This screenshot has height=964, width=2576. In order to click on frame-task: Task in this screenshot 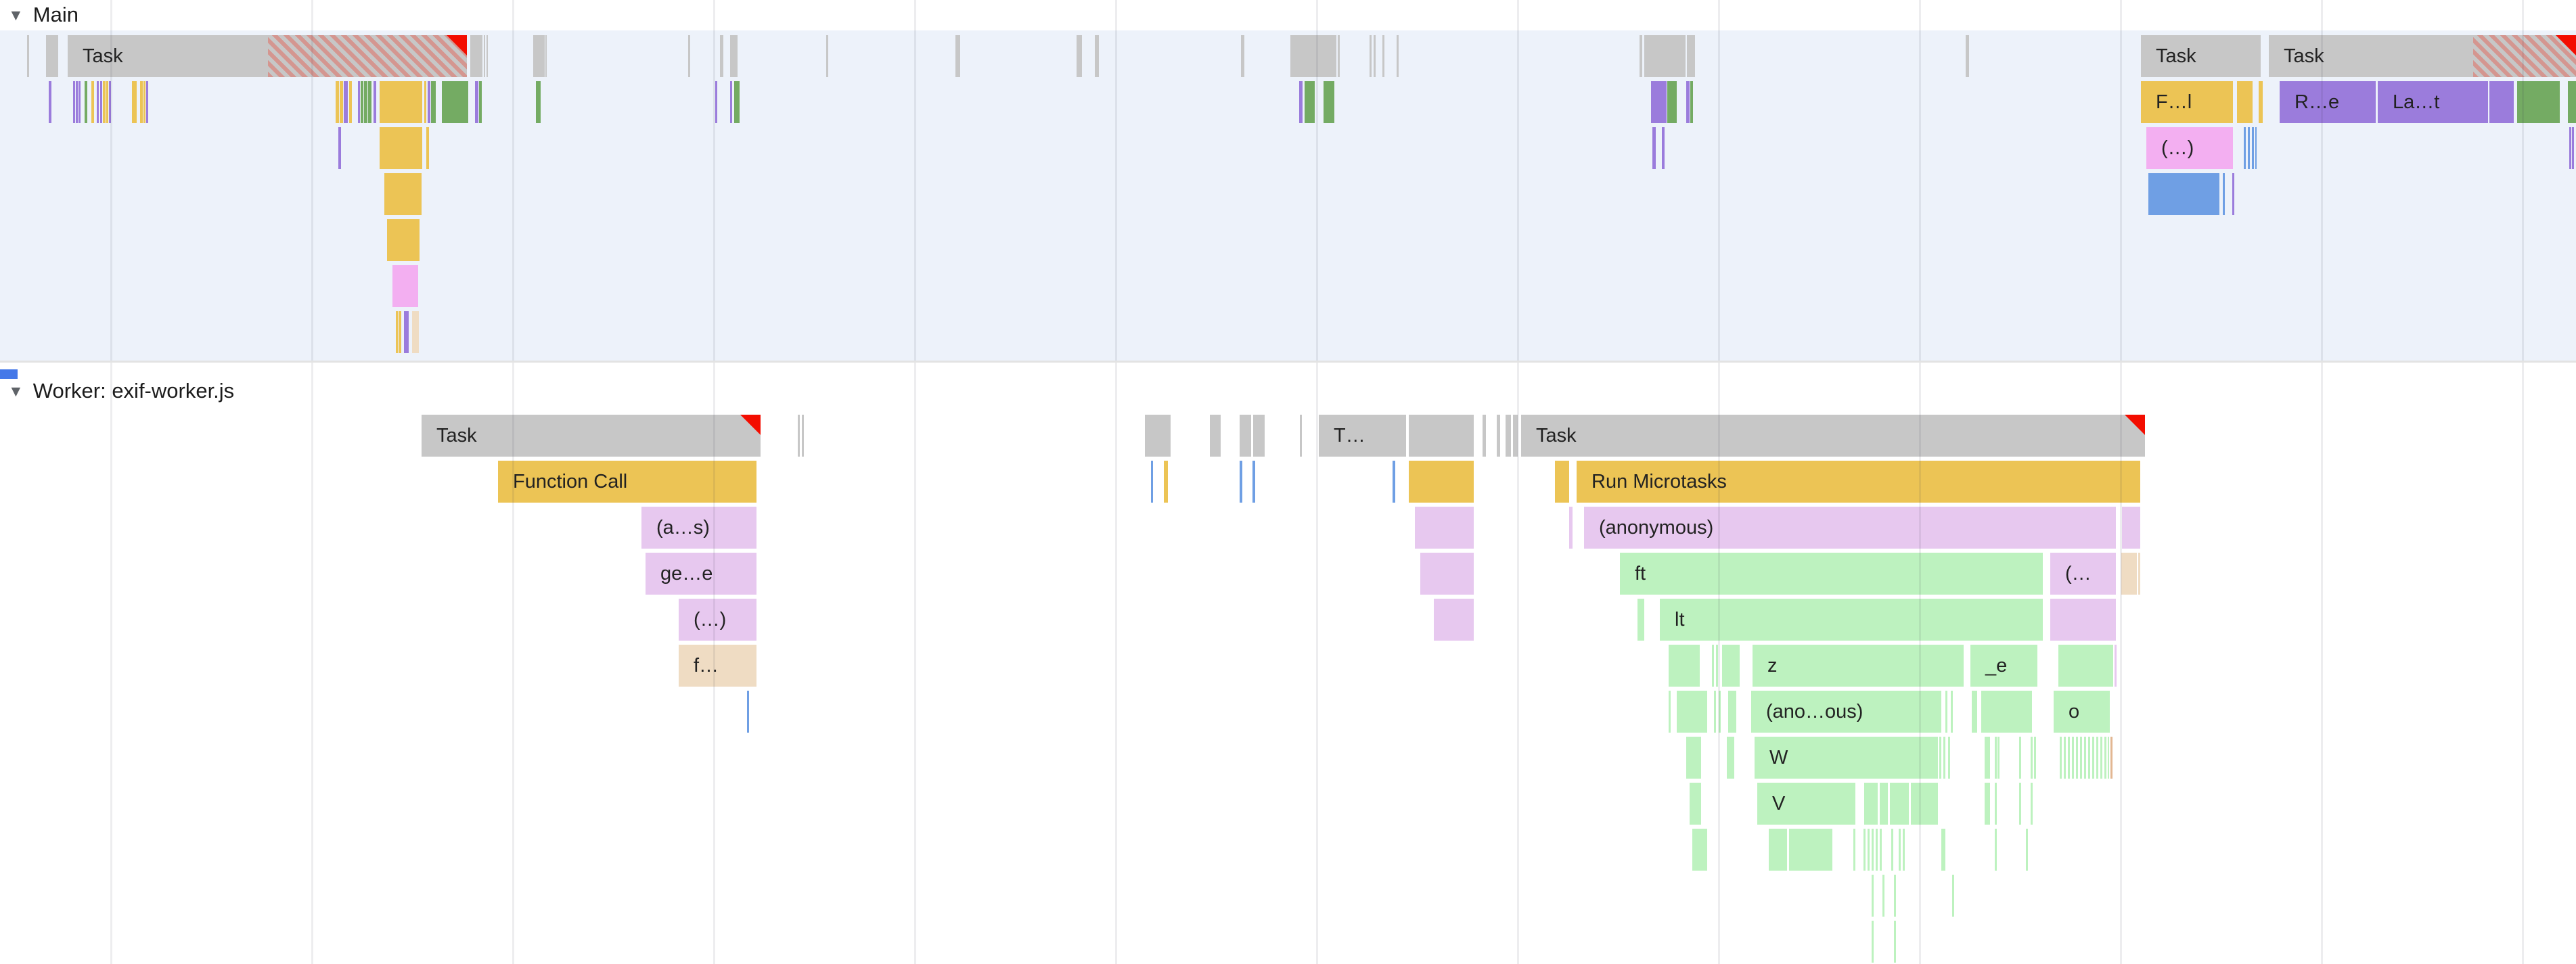, I will do `click(2422, 56)`.